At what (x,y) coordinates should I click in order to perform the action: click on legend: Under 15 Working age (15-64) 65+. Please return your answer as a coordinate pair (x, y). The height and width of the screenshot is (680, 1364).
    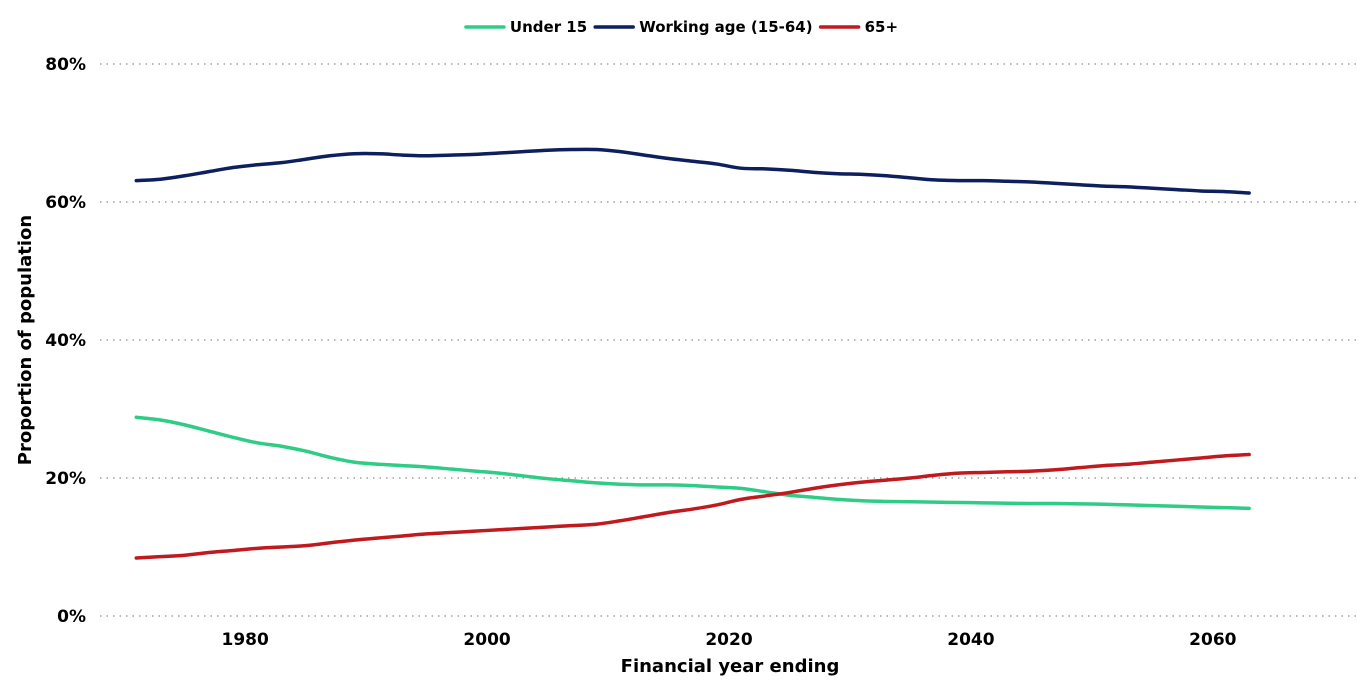
    Looking at the image, I should click on (681, 27).